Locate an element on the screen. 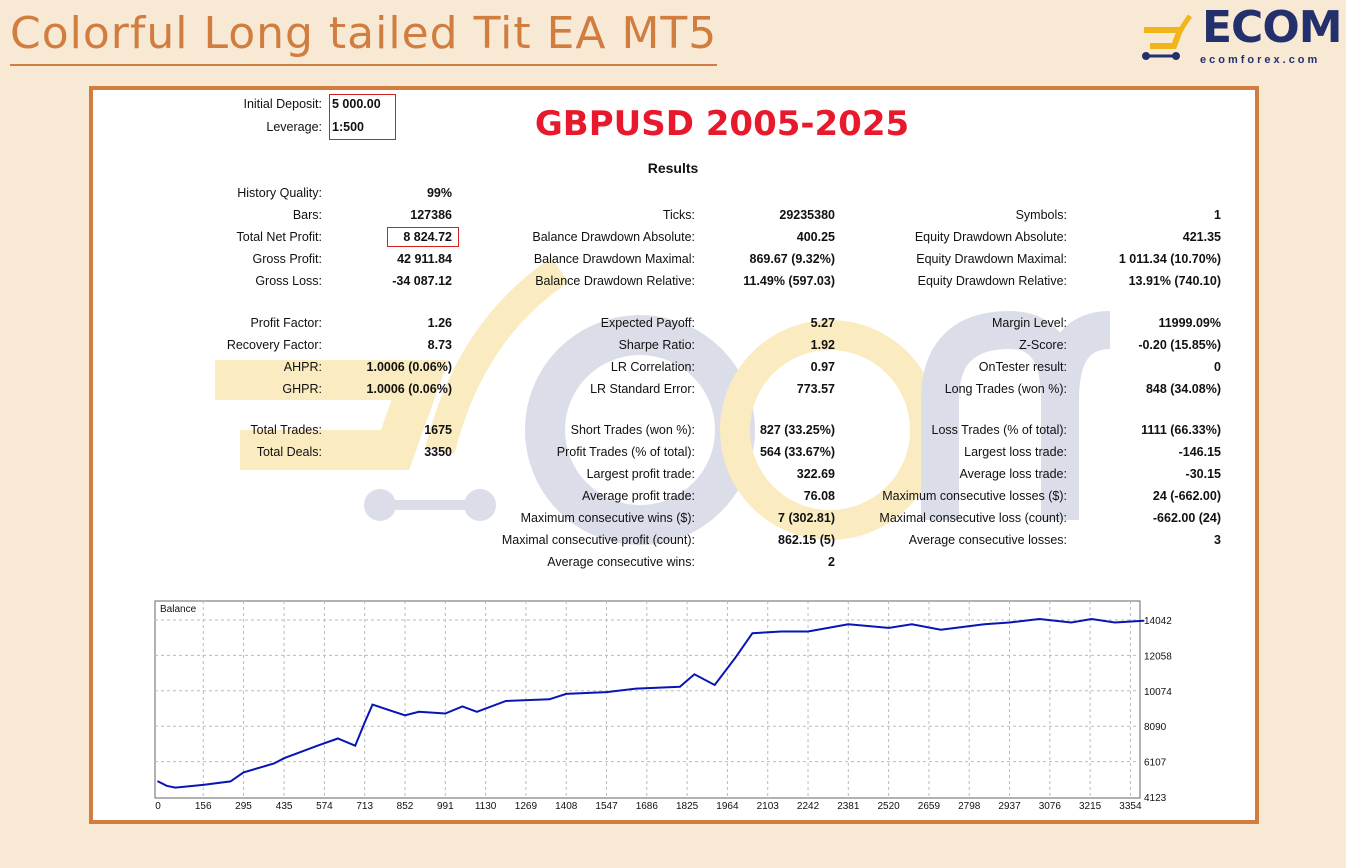  stat-value: 773.57 is located at coordinates (815, 389).